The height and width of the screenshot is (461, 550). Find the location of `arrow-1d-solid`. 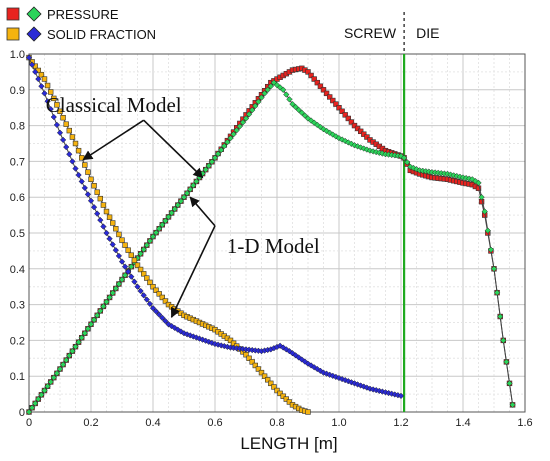

arrow-1d-solid is located at coordinates (193, 272).